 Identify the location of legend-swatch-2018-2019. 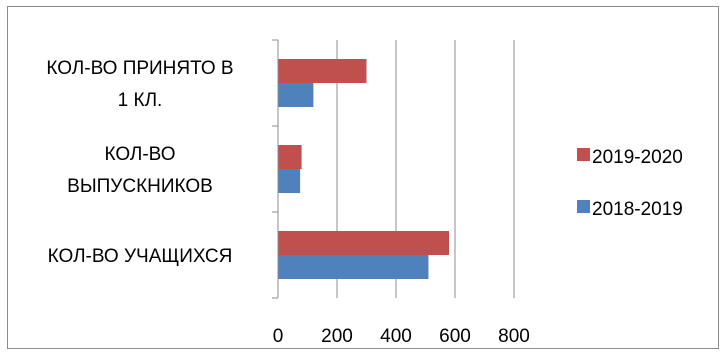
(583, 206).